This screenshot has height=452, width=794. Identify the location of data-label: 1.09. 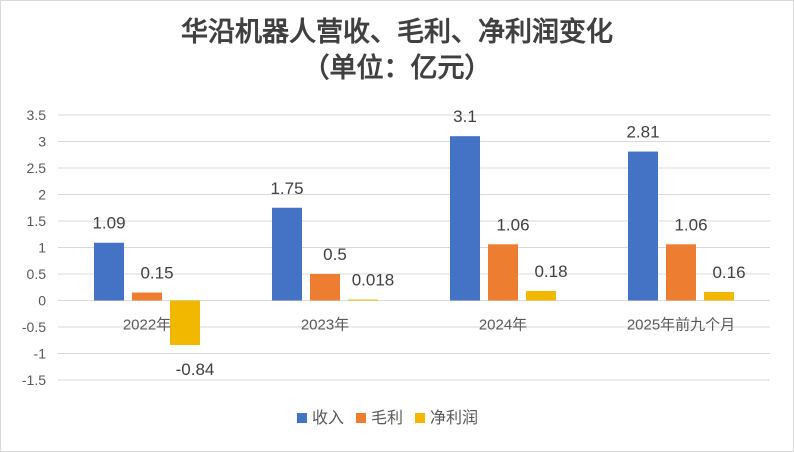
(108, 223).